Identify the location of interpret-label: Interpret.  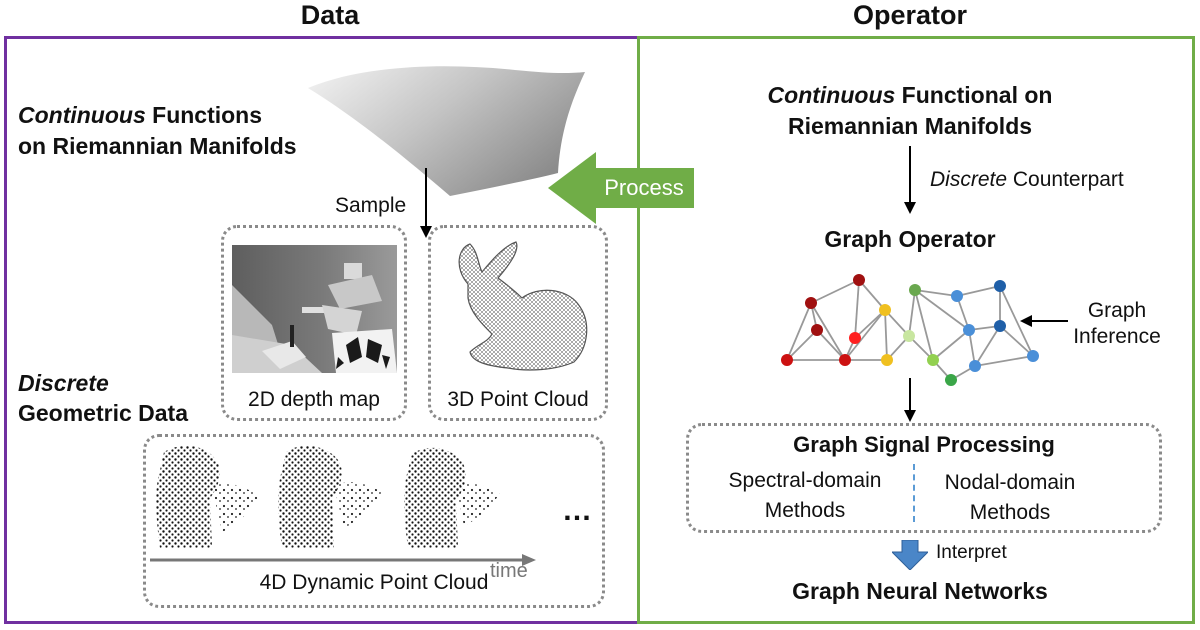
(971, 552).